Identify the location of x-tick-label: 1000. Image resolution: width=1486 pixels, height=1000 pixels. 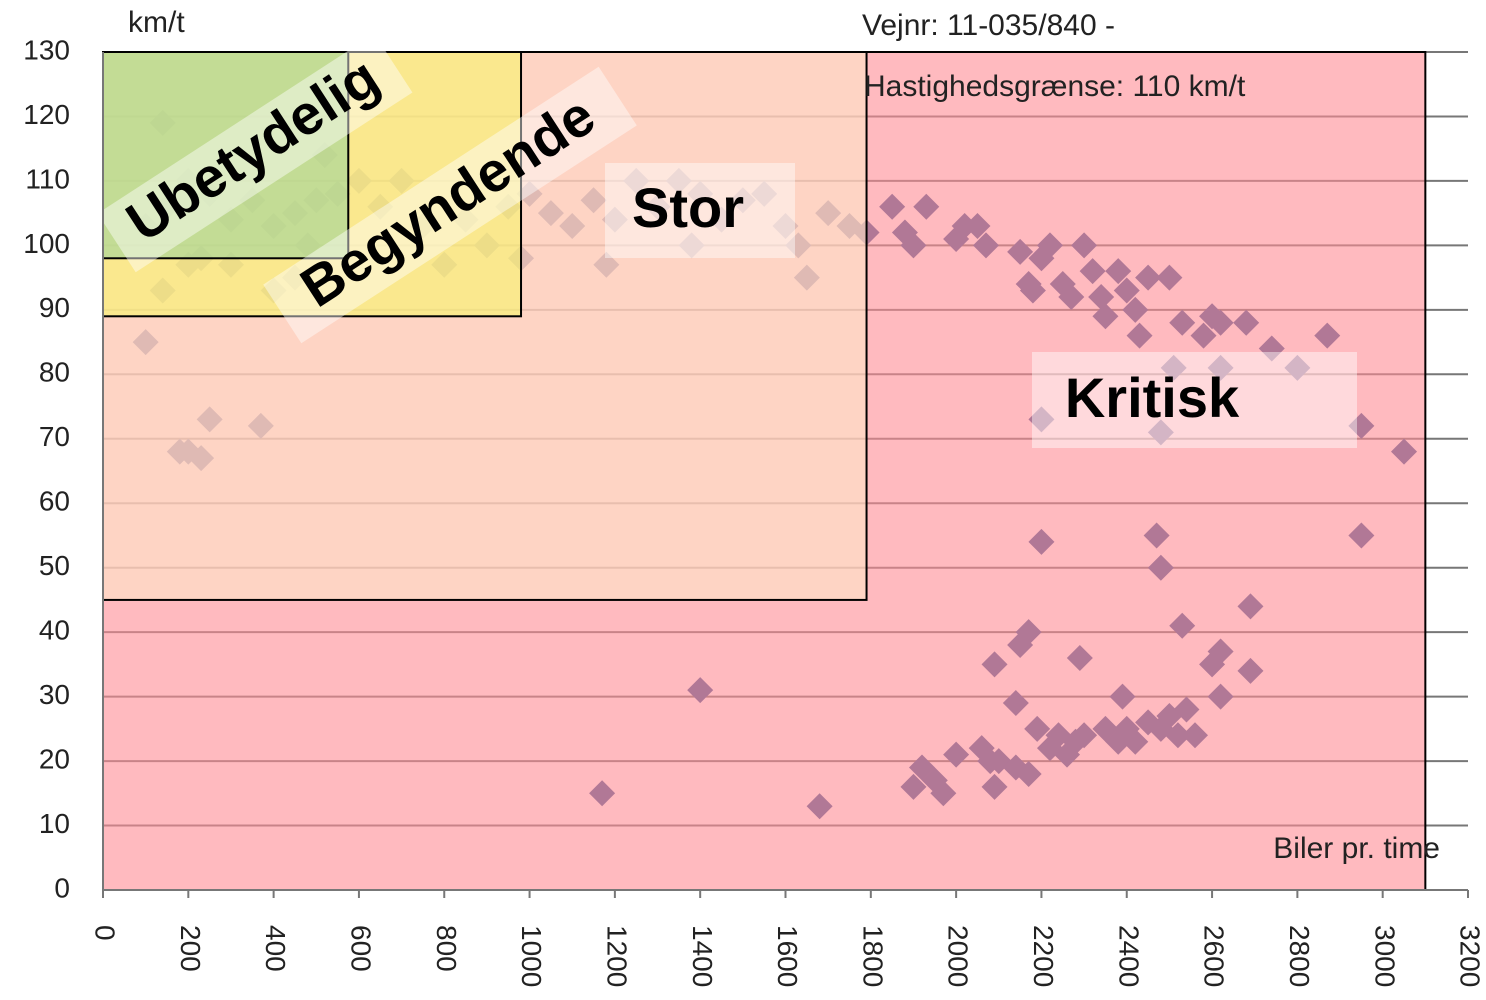
(531, 956).